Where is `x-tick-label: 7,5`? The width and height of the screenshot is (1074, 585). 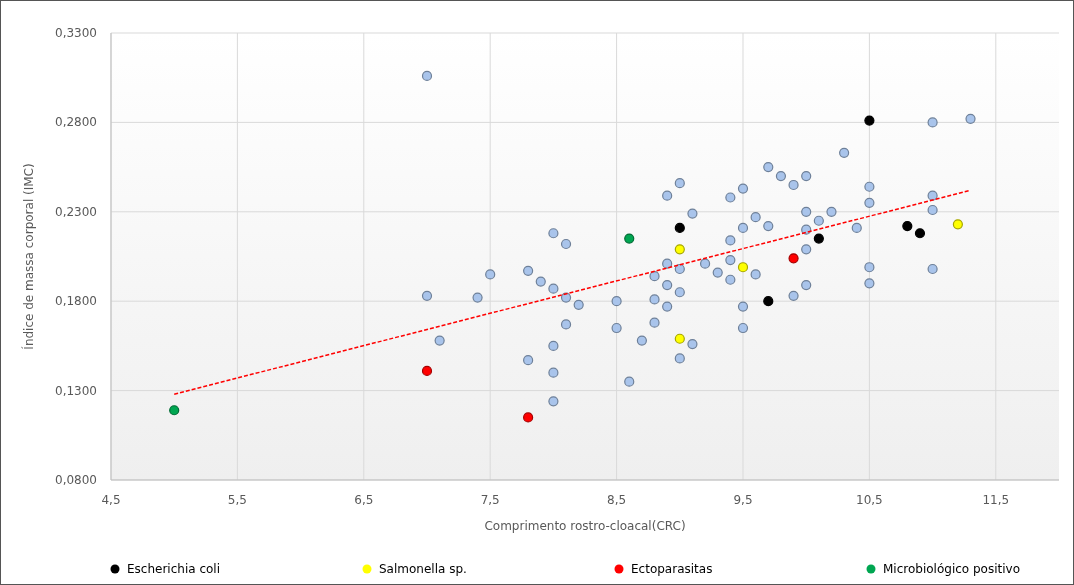
x-tick-label: 7,5 is located at coordinates (490, 500).